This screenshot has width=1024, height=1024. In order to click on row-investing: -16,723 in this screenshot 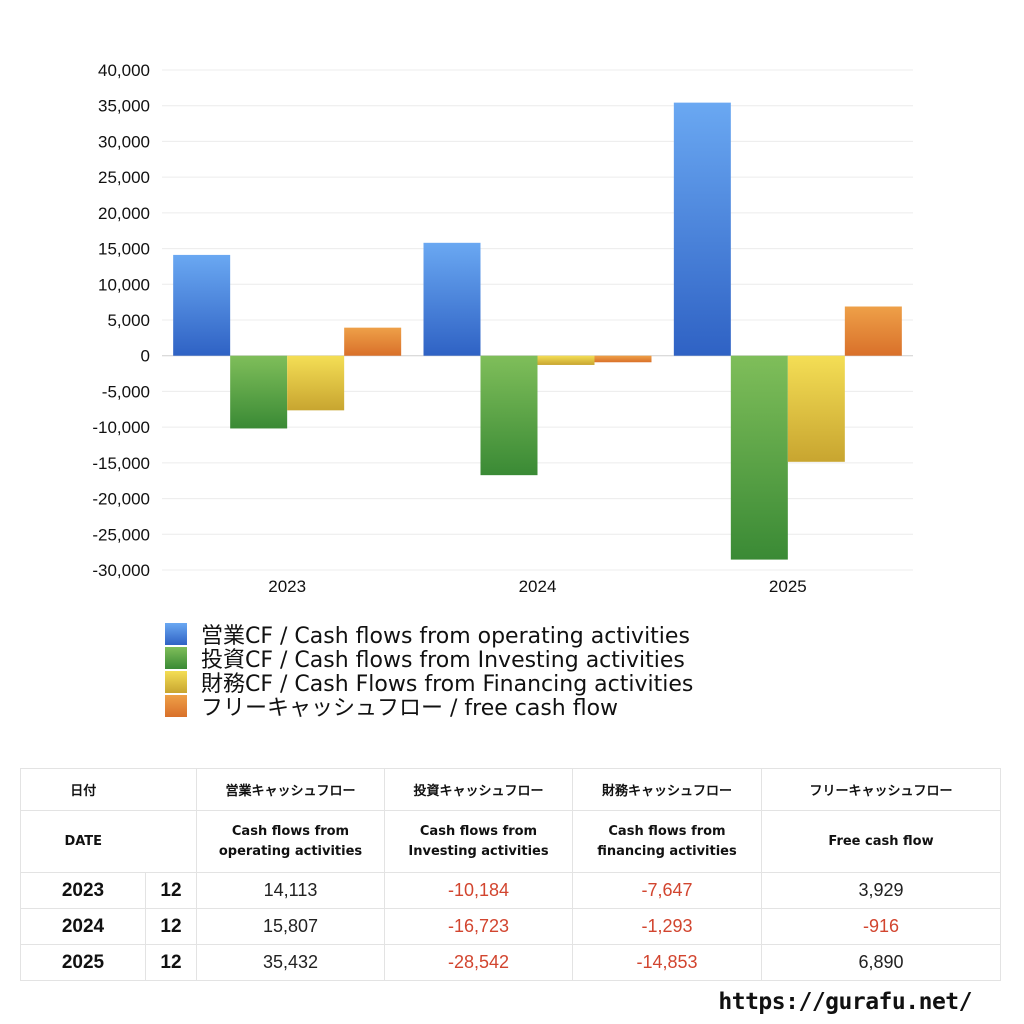, I will do `click(478, 926)`.